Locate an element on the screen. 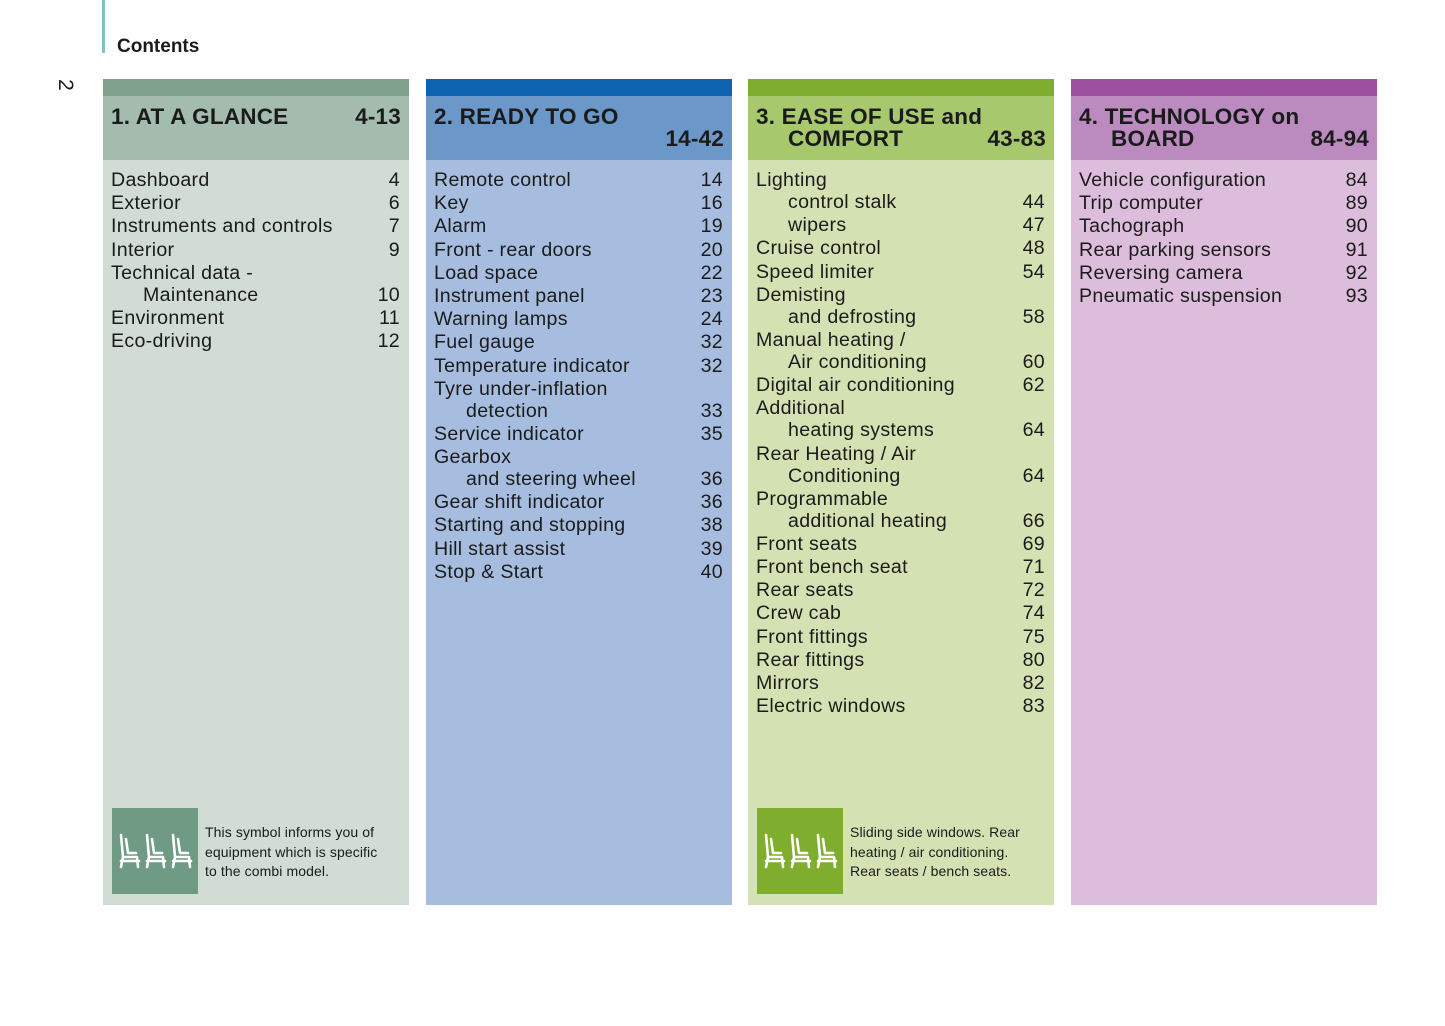  toc-entry: Remote control 14 is located at coordinates (578, 180).